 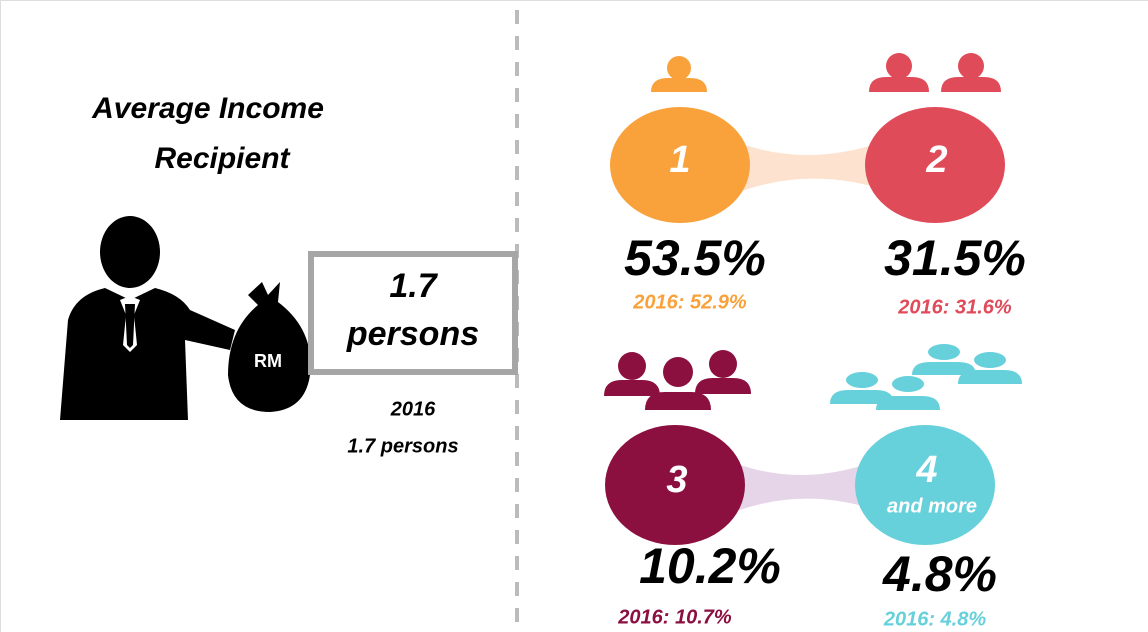 I want to click on group-number: 1, so click(x=679, y=160).